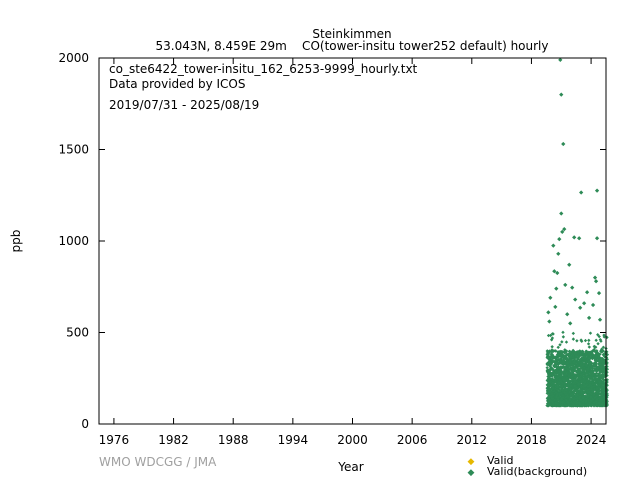 The height and width of the screenshot is (480, 640). I want to click on x-tick-label: 1976, so click(114, 440).